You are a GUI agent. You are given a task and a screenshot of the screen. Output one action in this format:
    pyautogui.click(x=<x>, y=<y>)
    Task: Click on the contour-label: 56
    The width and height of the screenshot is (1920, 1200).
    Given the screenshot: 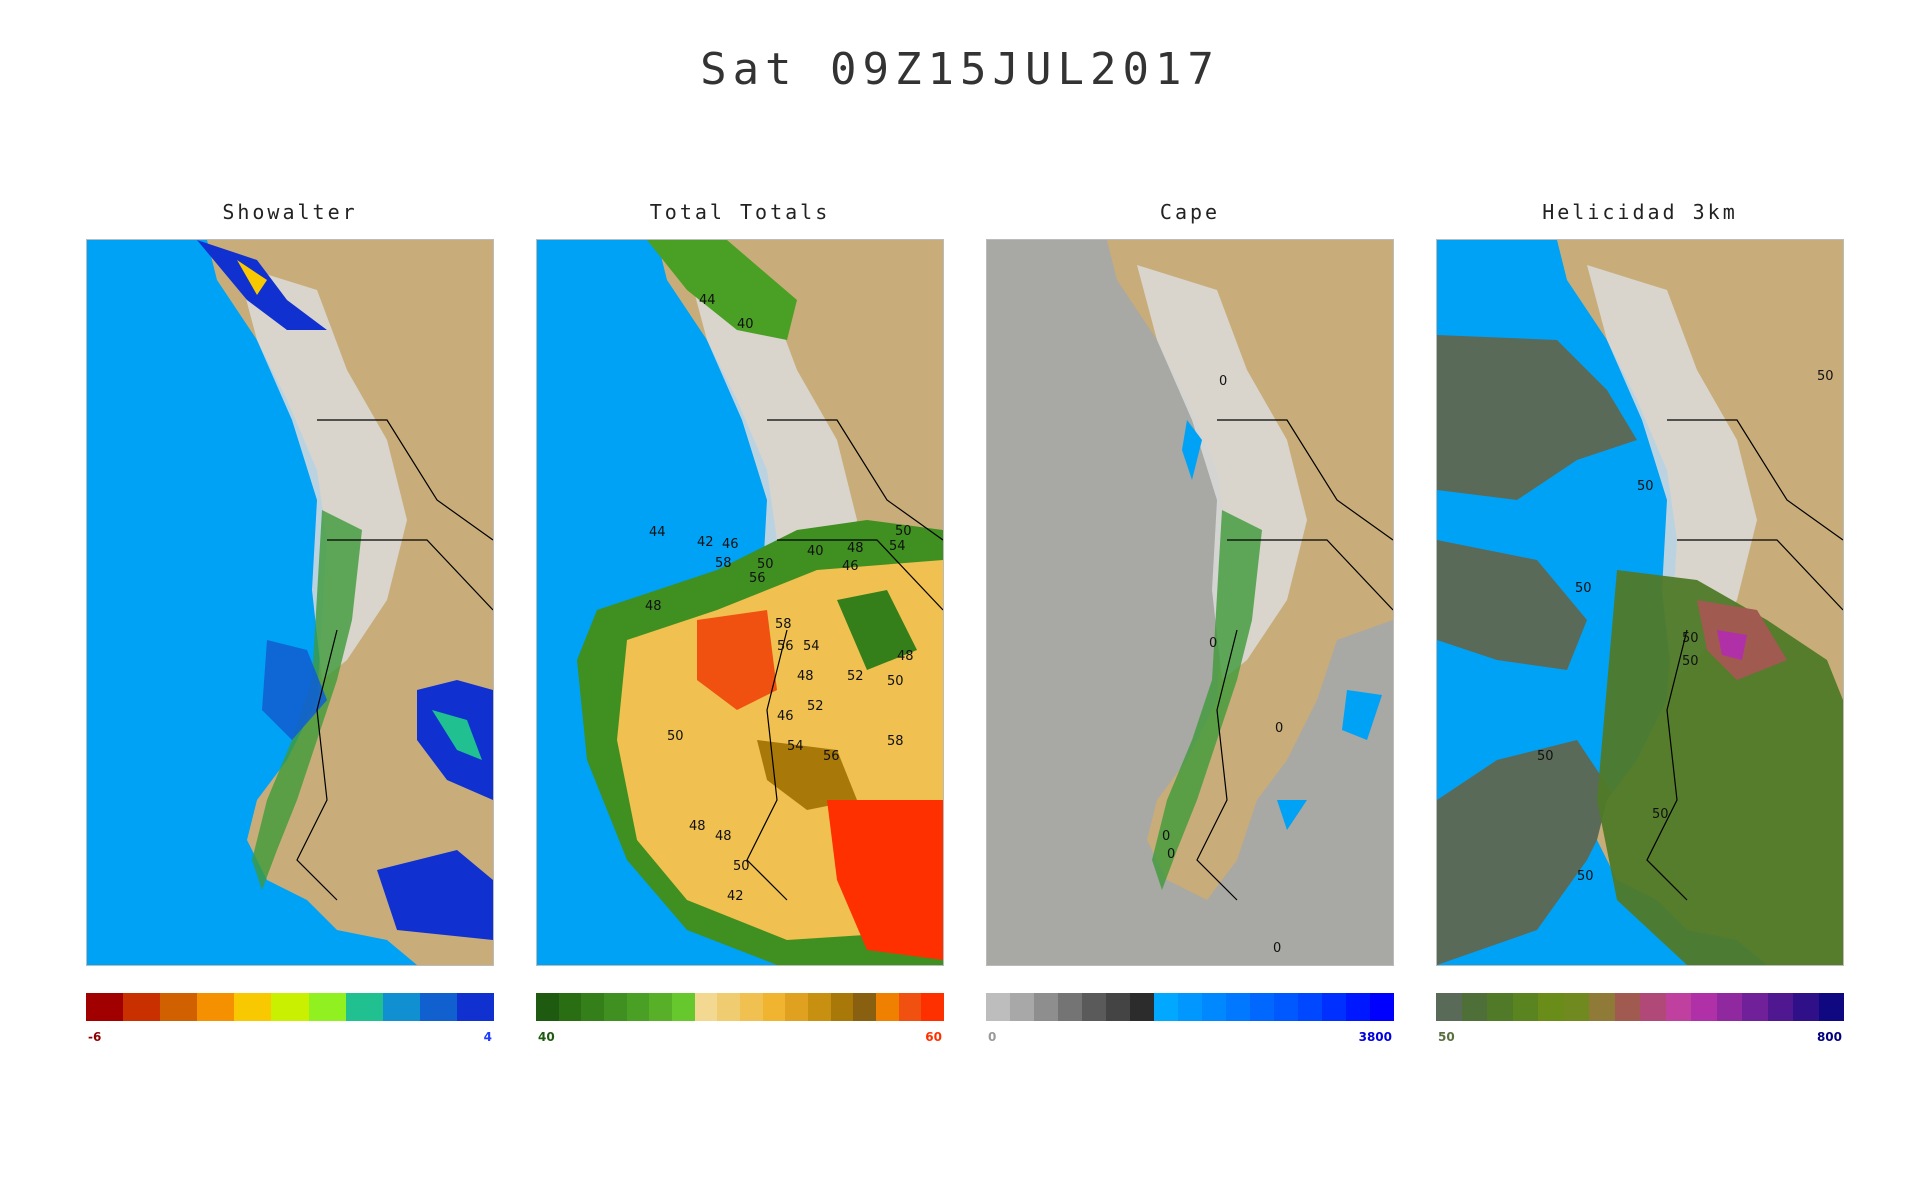 What is the action you would take?
    pyautogui.click(x=785, y=646)
    